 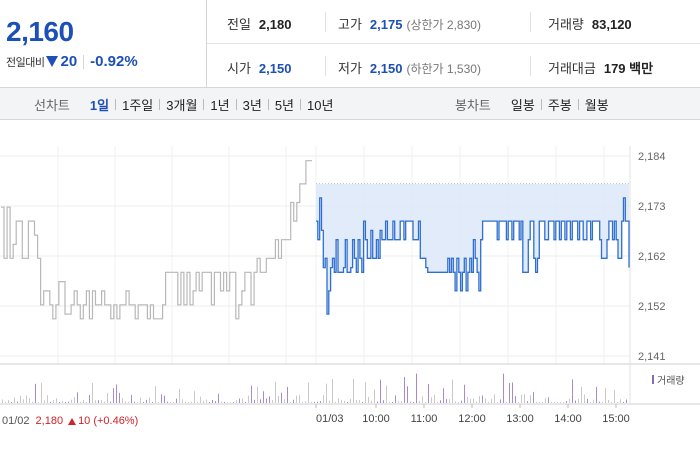 I want to click on x-tick-label: 01/03, so click(x=330, y=419).